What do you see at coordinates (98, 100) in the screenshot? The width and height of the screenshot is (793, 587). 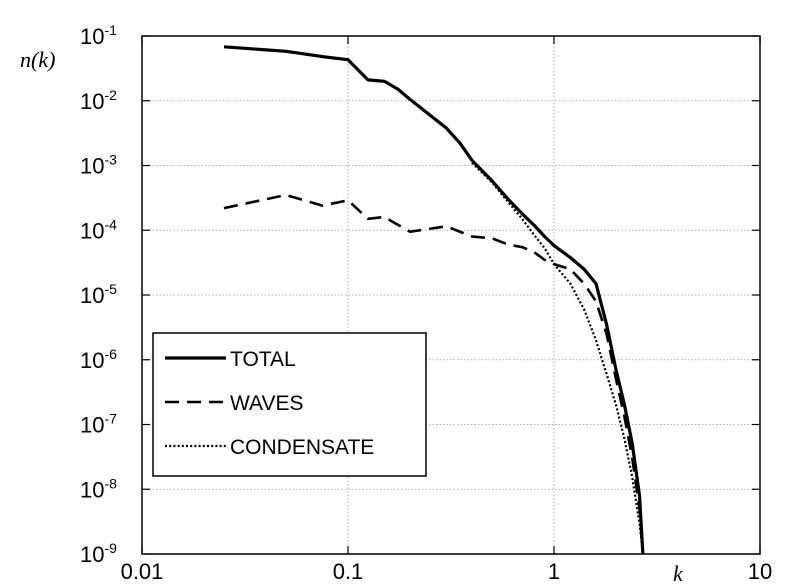 I see `y-tick-label: 10⁻²` at bounding box center [98, 100].